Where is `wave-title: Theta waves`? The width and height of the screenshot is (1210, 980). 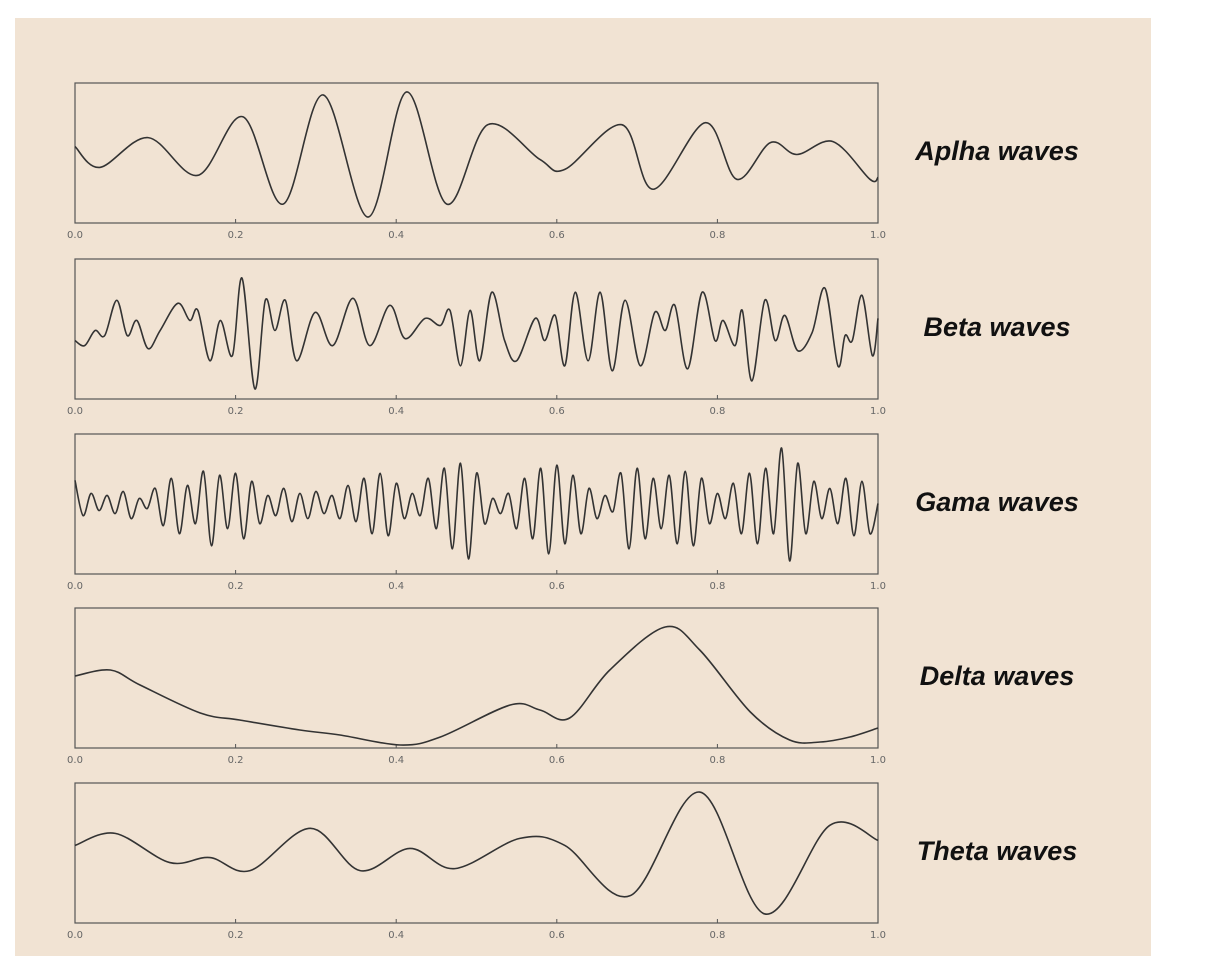
wave-title: Theta waves is located at coordinates (997, 851).